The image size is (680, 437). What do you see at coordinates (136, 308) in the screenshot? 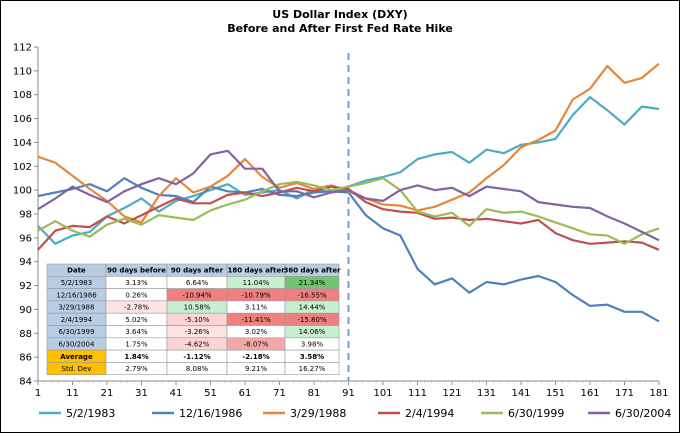
I see `table-value: -2.78%` at bounding box center [136, 308].